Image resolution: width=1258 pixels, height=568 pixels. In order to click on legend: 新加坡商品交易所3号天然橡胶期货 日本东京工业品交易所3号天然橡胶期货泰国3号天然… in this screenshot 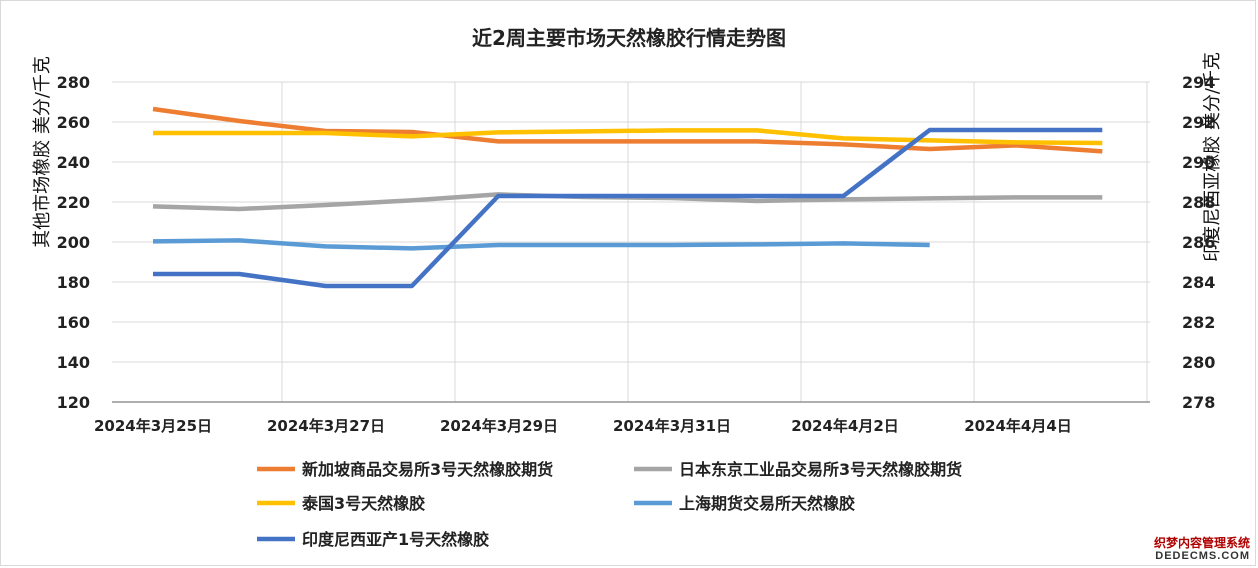, I will do `click(609, 504)`.